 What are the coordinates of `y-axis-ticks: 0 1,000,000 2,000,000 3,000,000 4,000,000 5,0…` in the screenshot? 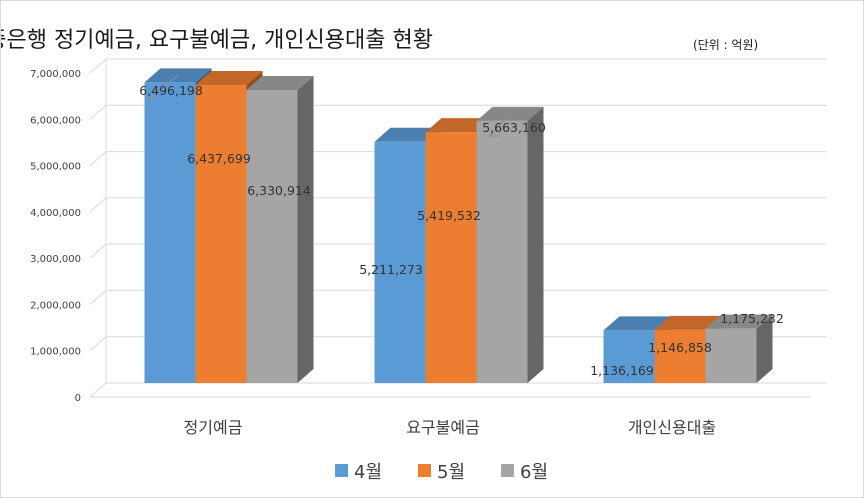 It's located at (55, 236).